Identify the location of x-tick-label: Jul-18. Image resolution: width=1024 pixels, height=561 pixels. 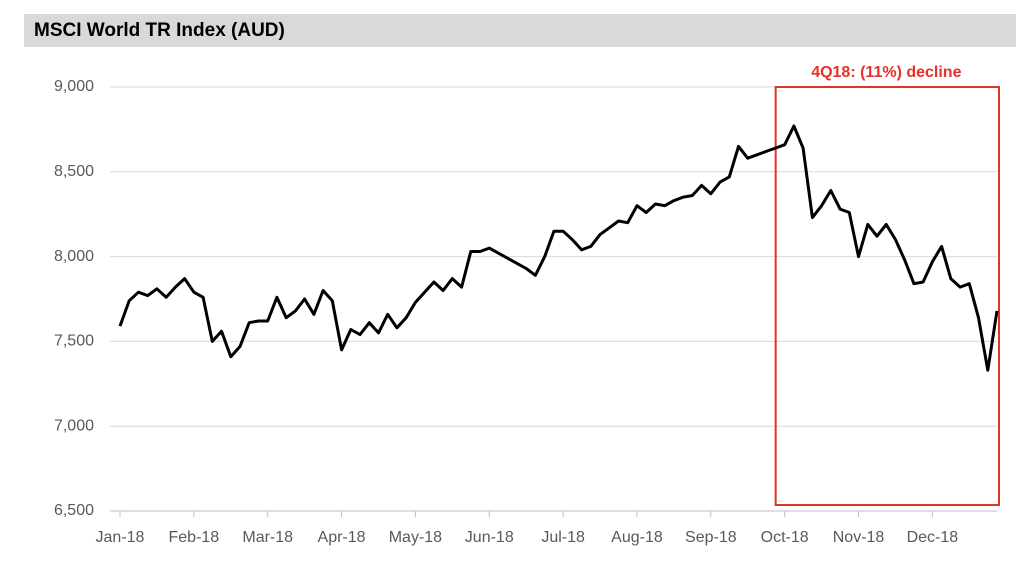
(563, 537).